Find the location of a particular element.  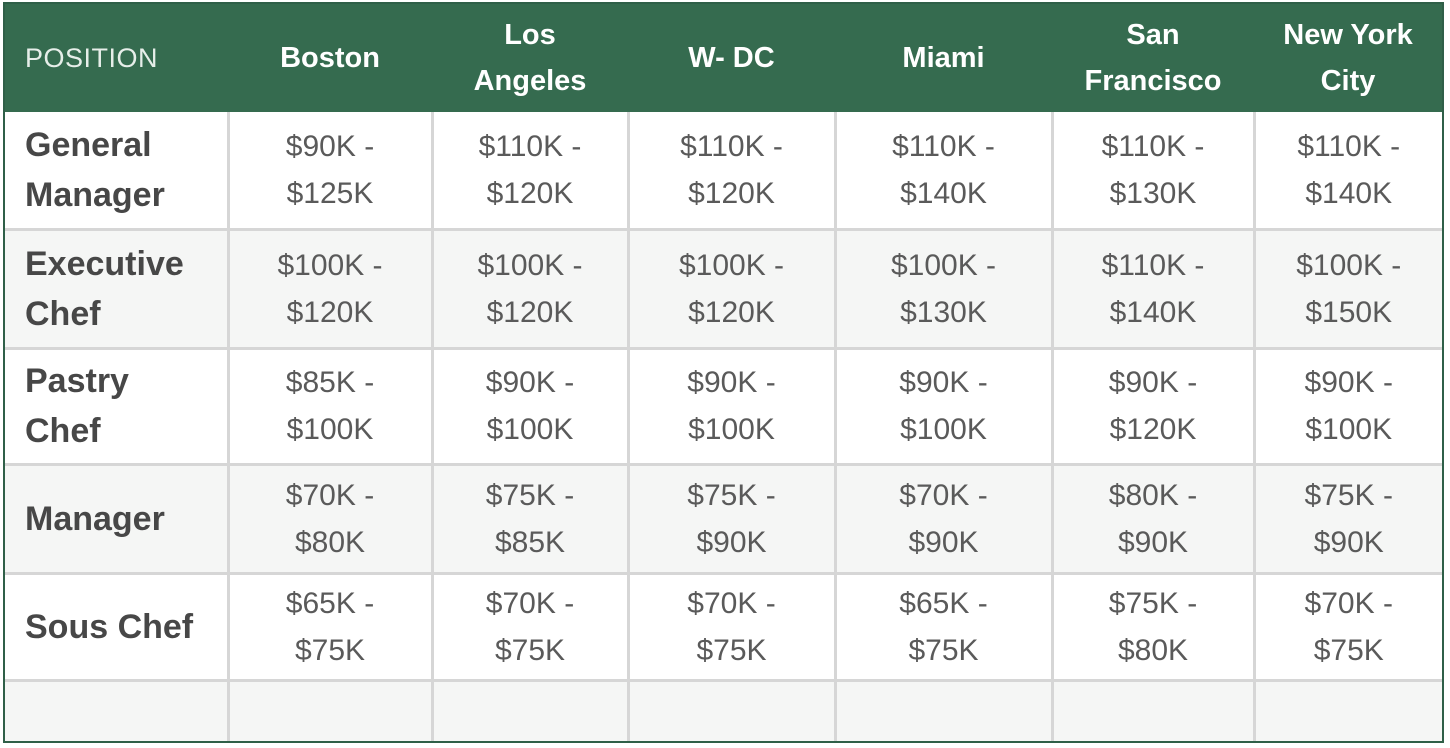

header-city-w-dc: W- DC is located at coordinates (731, 58).